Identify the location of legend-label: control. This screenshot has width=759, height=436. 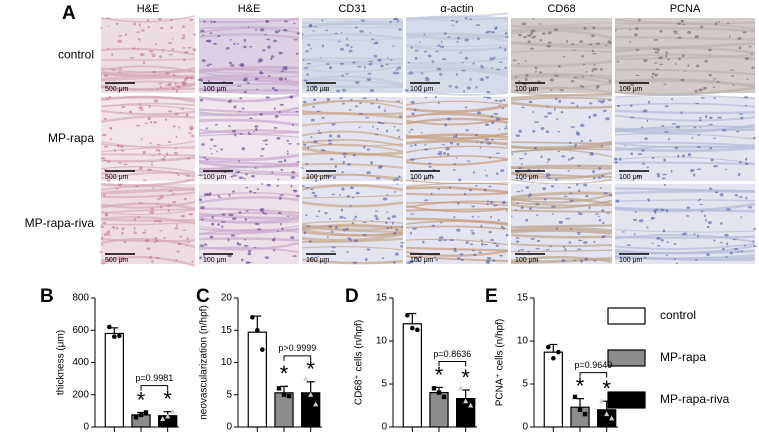
(678, 315).